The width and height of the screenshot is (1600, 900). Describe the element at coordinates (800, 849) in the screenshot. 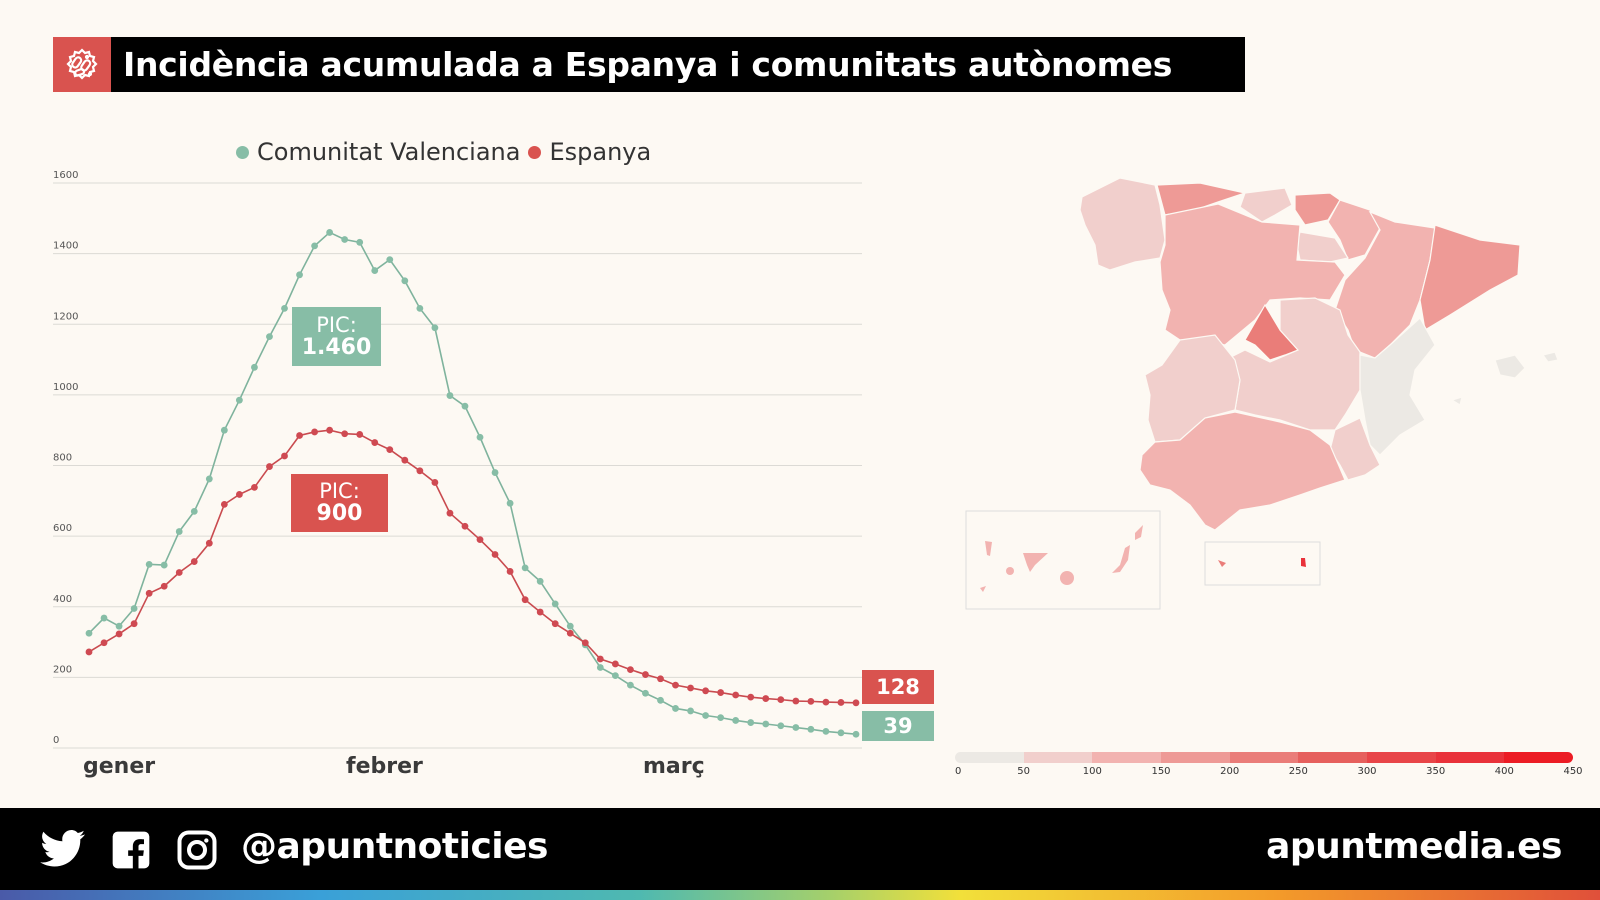

I see `footer: @apuntnoticies apuntmedia.es` at that location.